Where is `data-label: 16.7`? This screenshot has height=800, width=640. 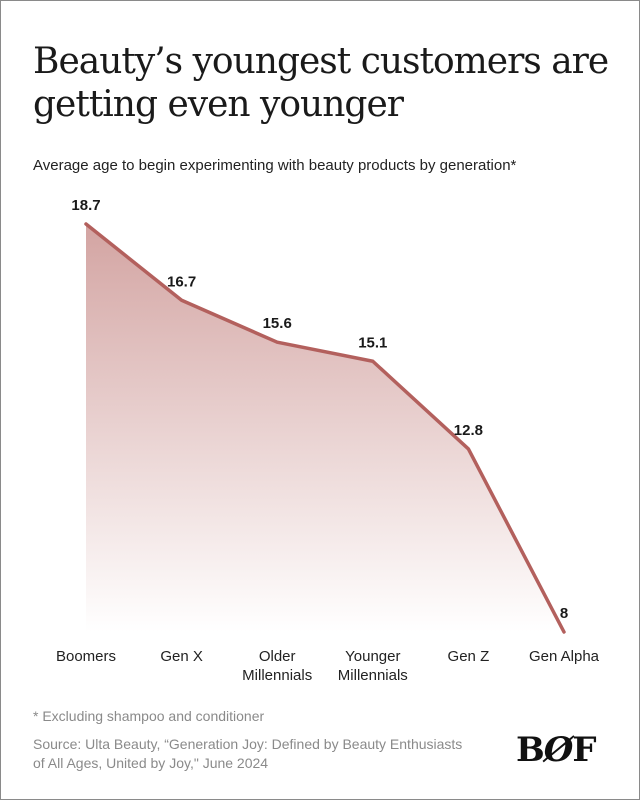 data-label: 16.7 is located at coordinates (181, 281).